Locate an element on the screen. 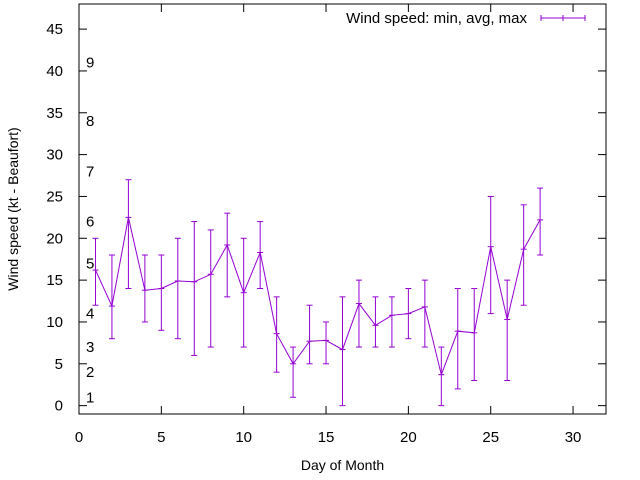  x-tick-label: 20 is located at coordinates (408, 437).